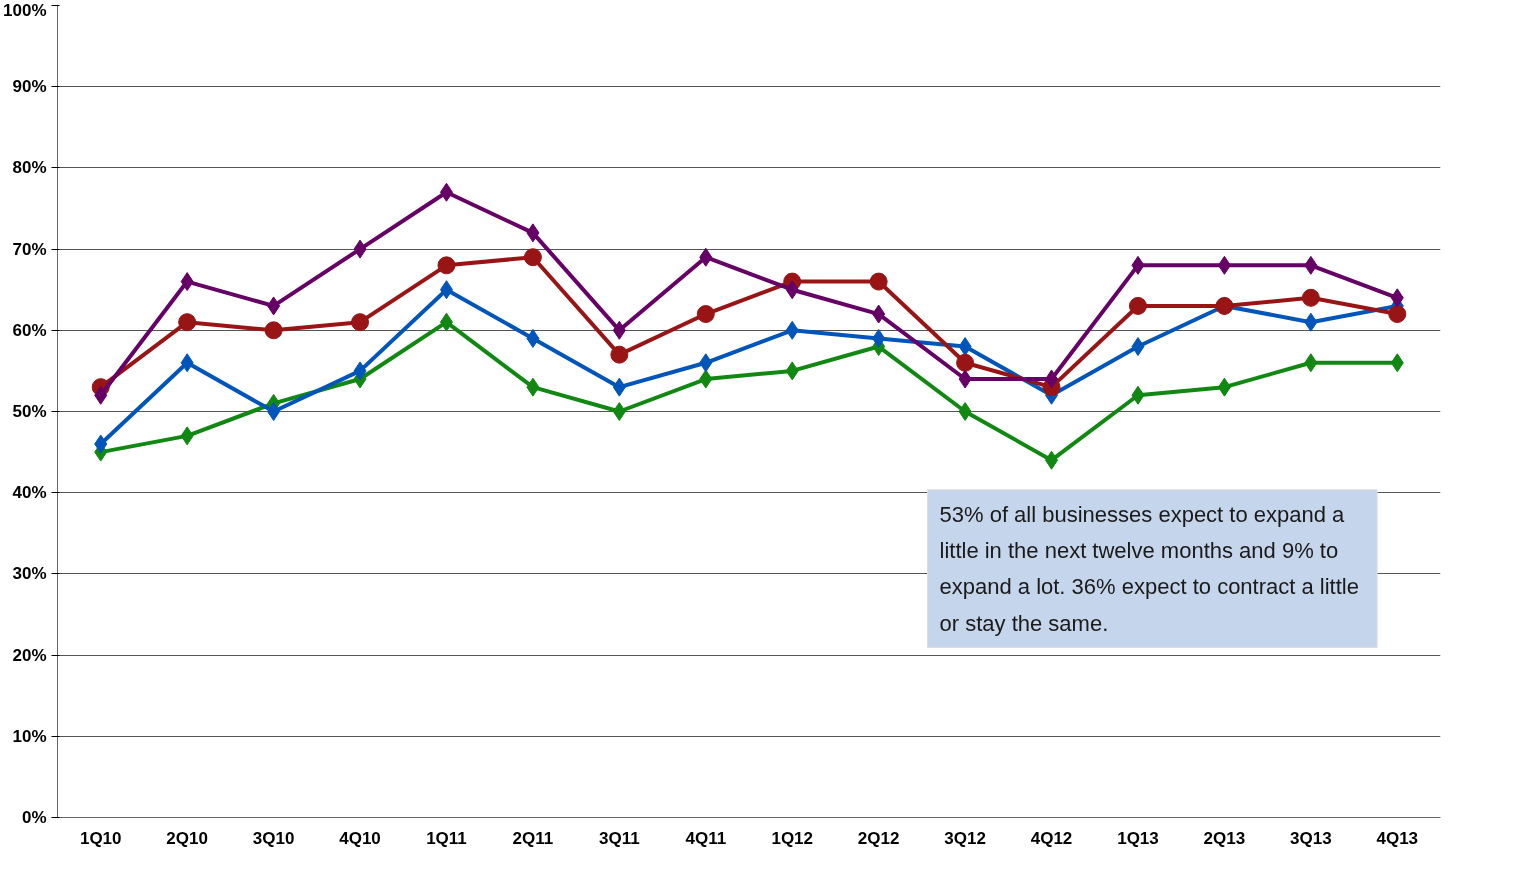 This screenshot has height=894, width=1518. Describe the element at coordinates (29, 493) in the screenshot. I see `y-tick-label: 40%` at that location.